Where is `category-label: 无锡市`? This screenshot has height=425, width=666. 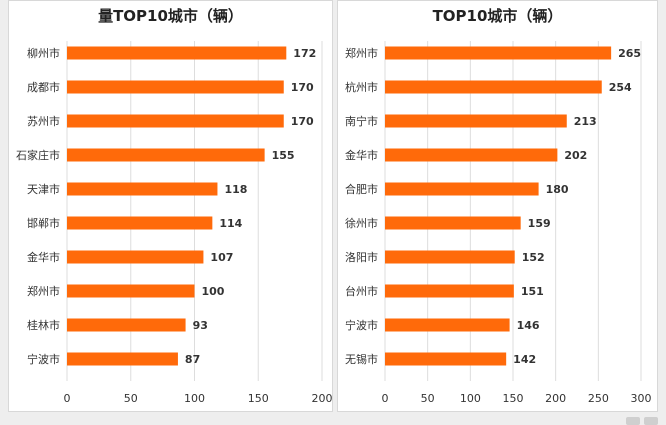 category-label: 无锡市 is located at coordinates (361, 359).